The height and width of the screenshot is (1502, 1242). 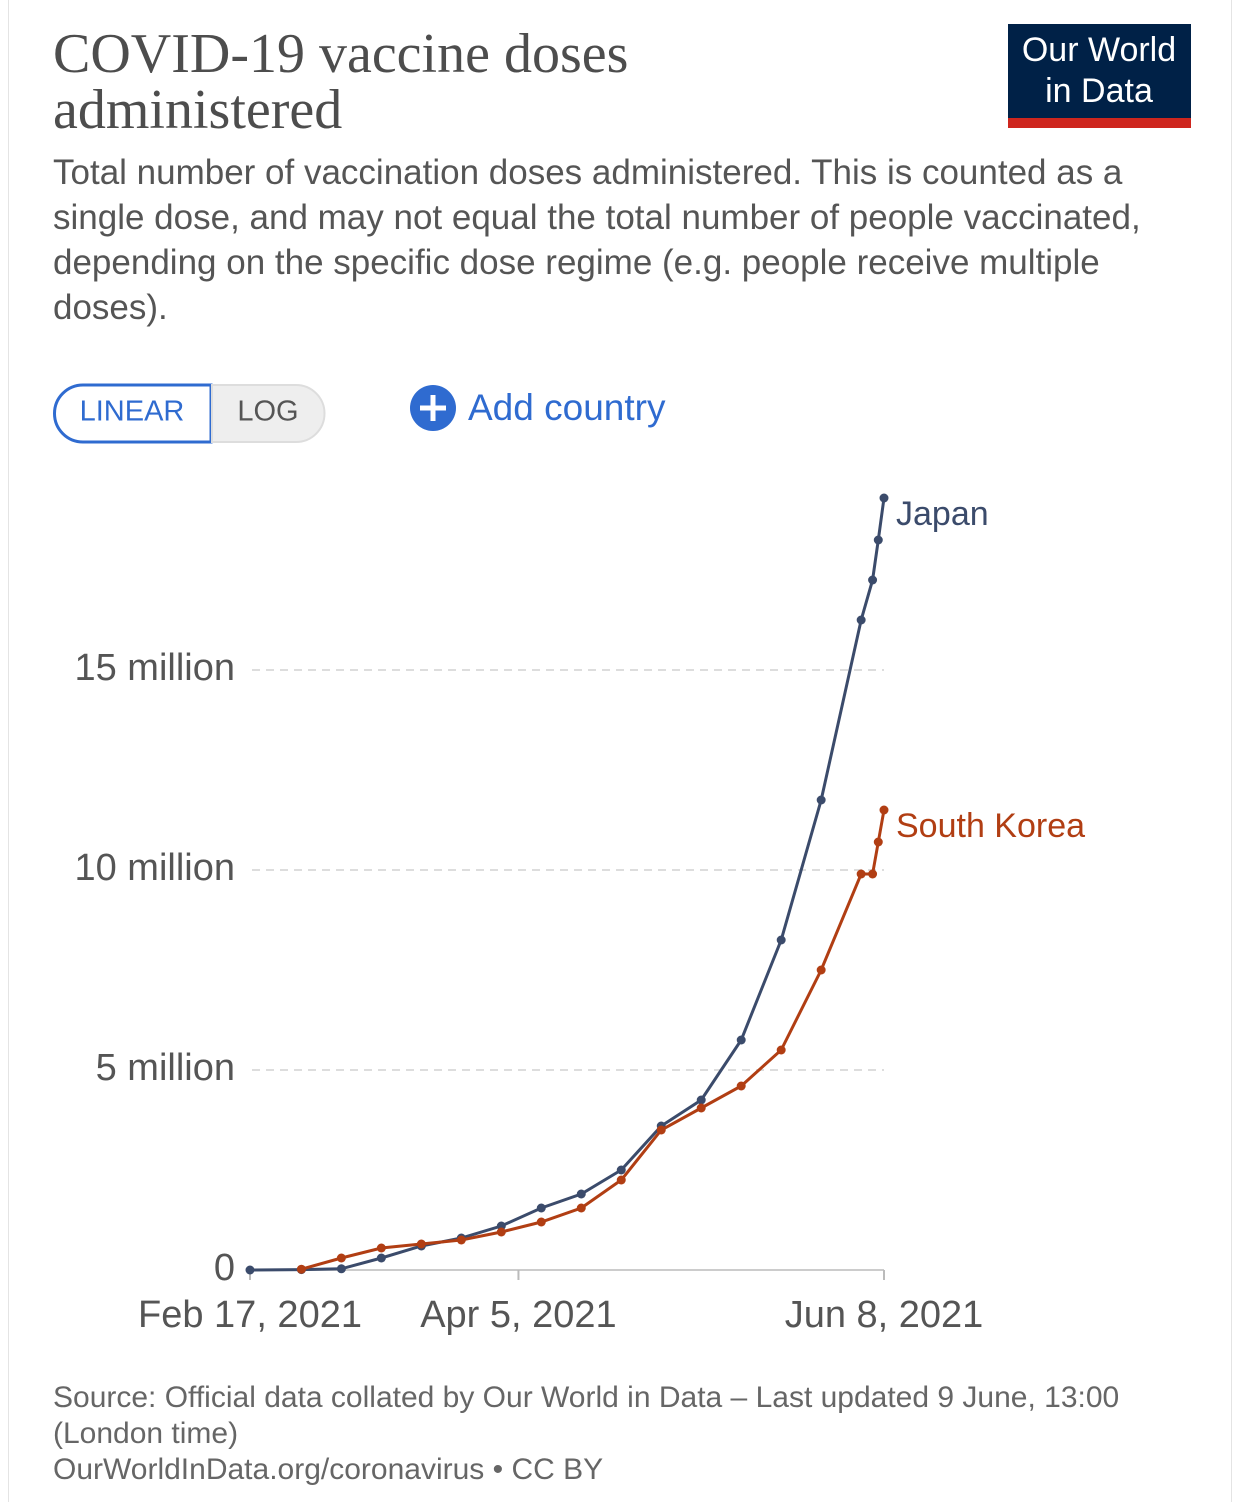 I want to click on x-tick-label: Feb 17, 2021, so click(x=250, y=1315).